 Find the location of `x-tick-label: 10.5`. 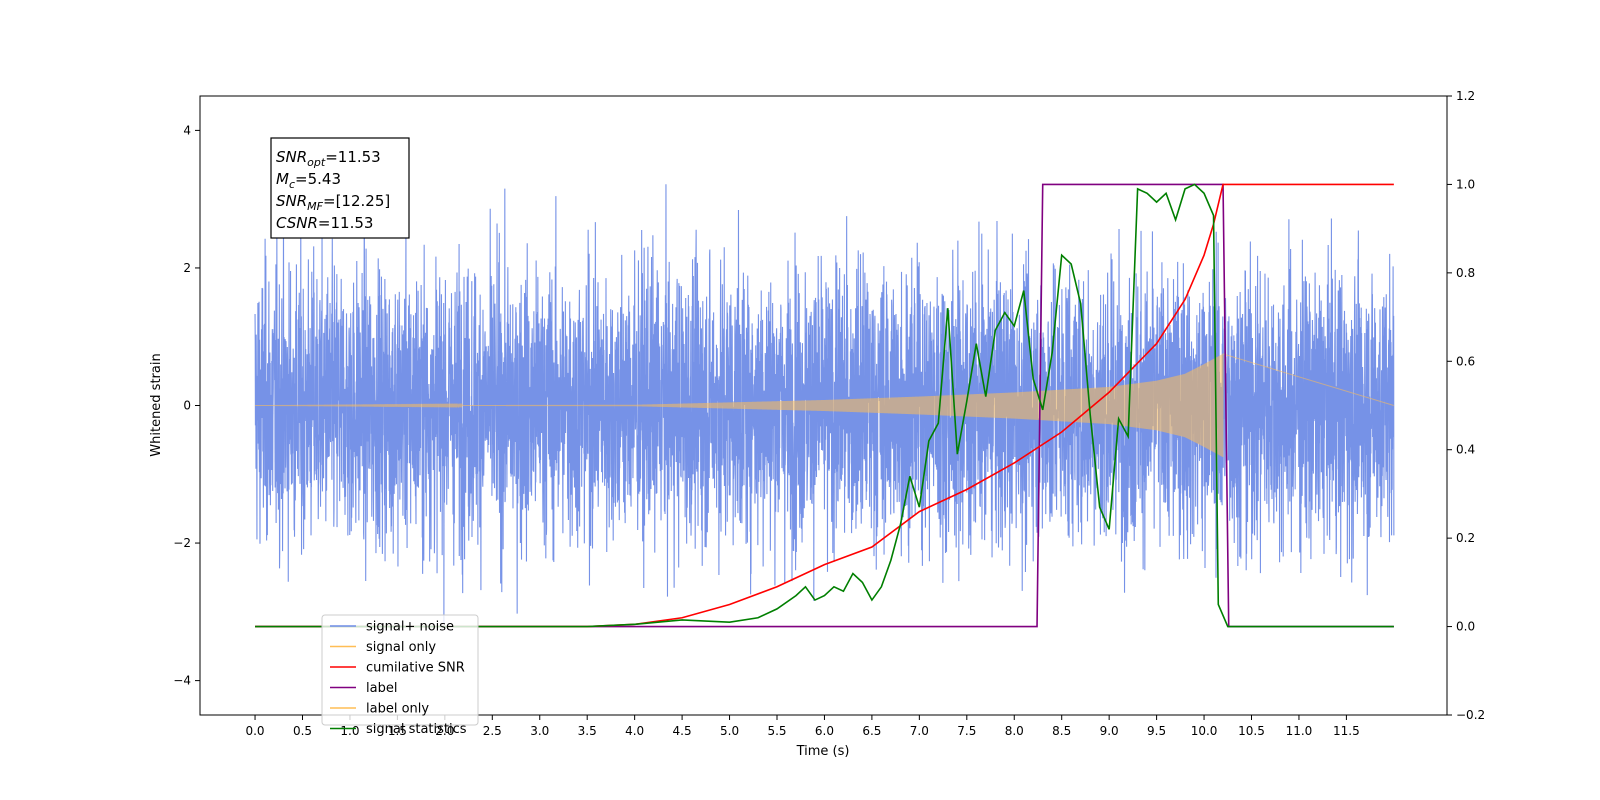

x-tick-label: 10.5 is located at coordinates (1251, 731).